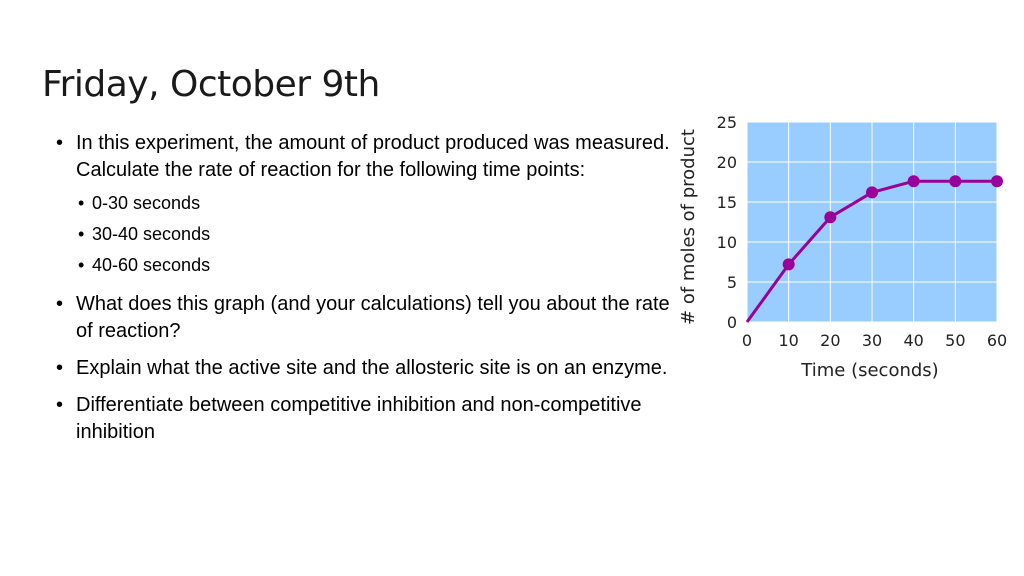 This screenshot has height=576, width=1024. Describe the element at coordinates (747, 340) in the screenshot. I see `x-tick-label: 0` at that location.